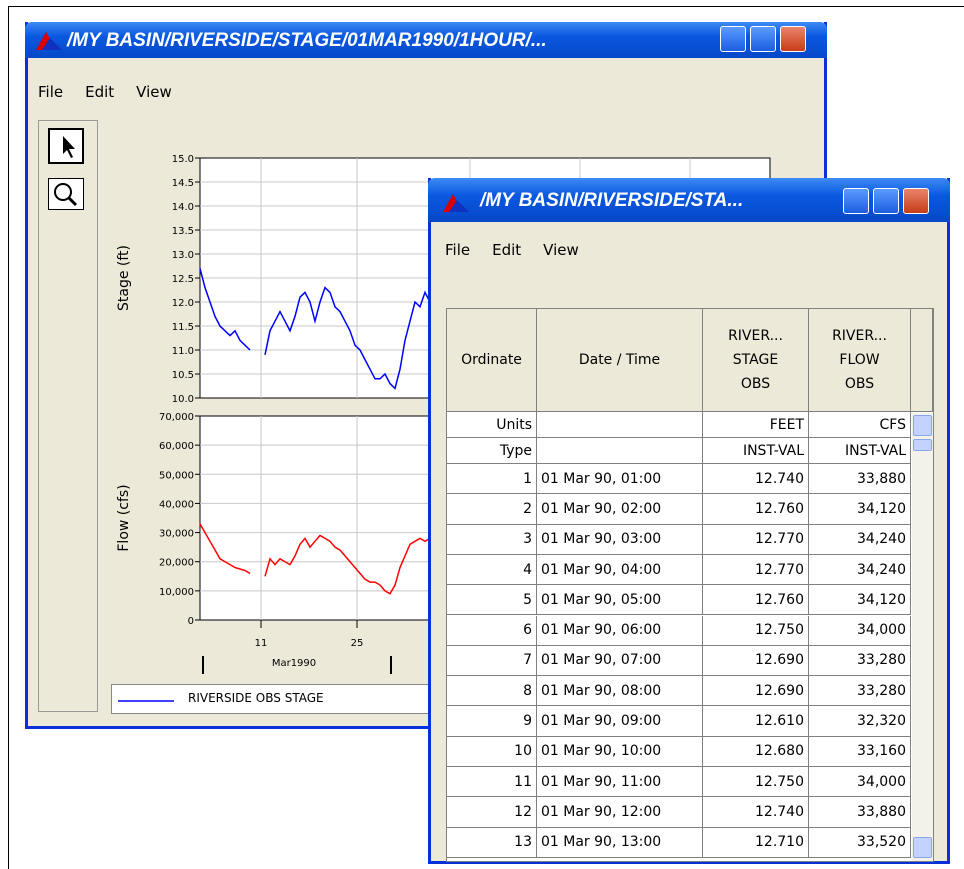 This screenshot has height=869, width=964. I want to click on cell: 01 Mar 90, 02:00, so click(620, 509).